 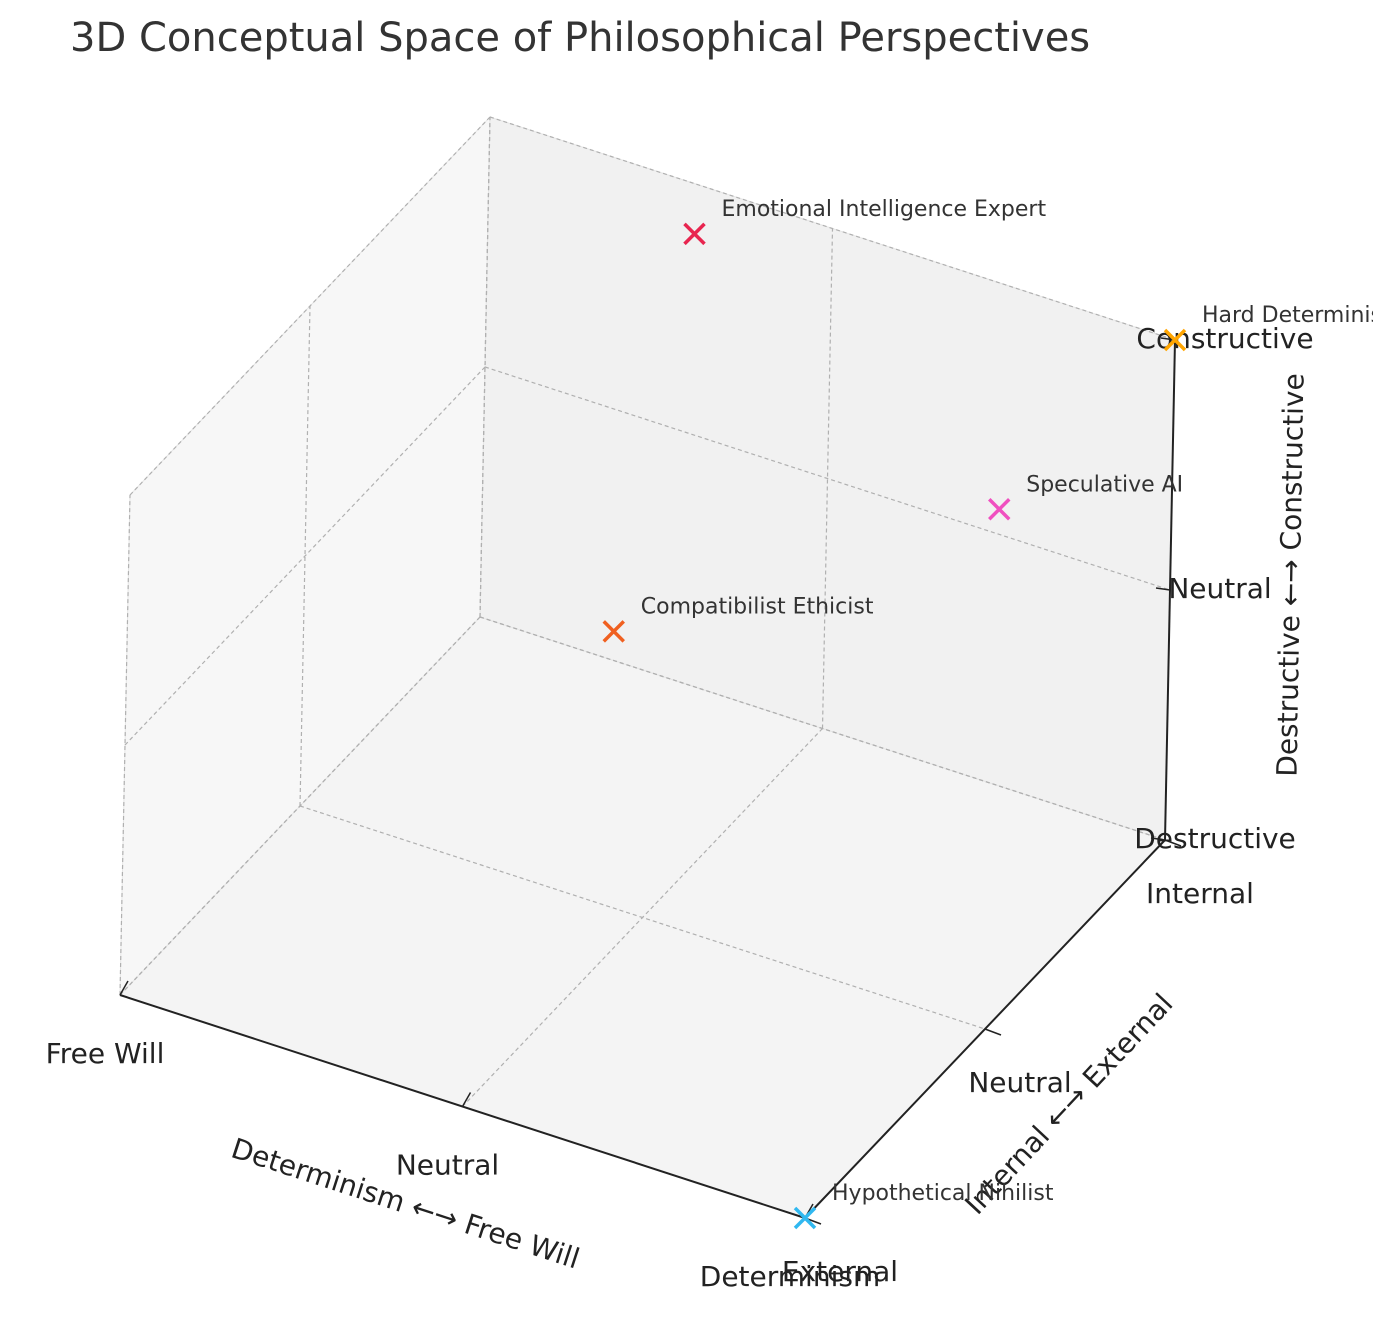 I want to click on point-label: Hard Determinism, so click(x=1287, y=315).